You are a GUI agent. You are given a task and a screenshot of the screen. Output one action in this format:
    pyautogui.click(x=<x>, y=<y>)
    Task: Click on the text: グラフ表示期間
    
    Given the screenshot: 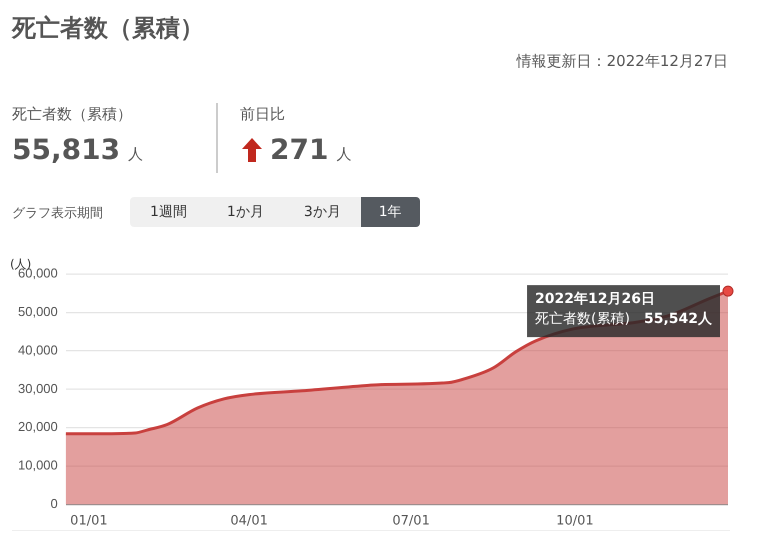 What is the action you would take?
    pyautogui.click(x=57, y=213)
    